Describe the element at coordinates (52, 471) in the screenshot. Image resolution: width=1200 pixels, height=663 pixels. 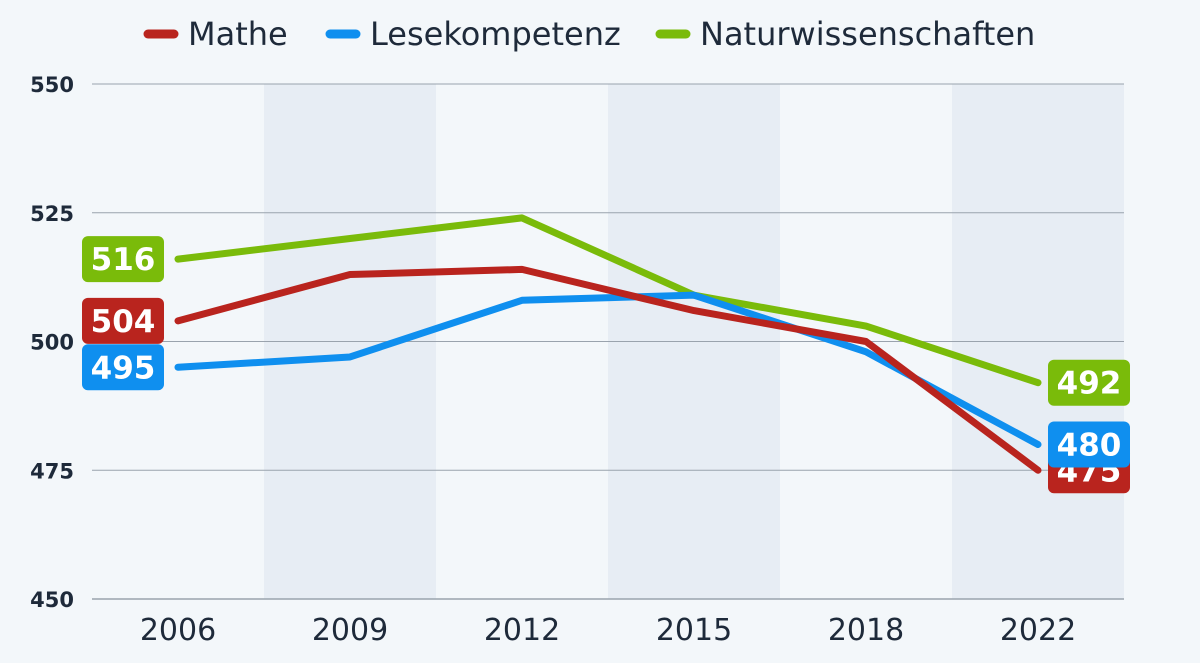
I see `y-tick-label: 475` at that location.